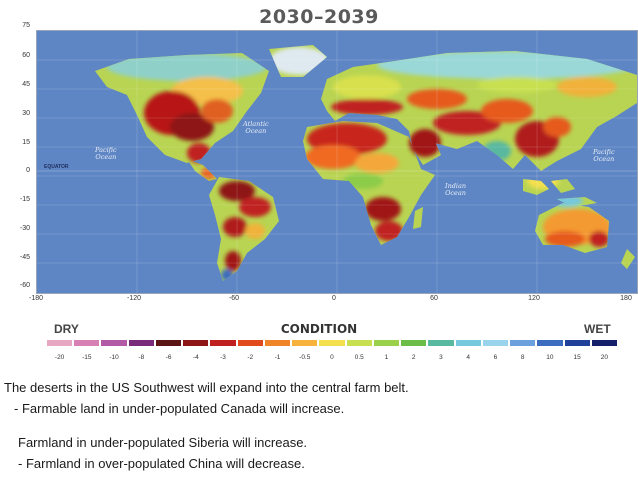 The width and height of the screenshot is (638, 479). I want to click on lat-tick-neg30: -30, so click(24, 228).